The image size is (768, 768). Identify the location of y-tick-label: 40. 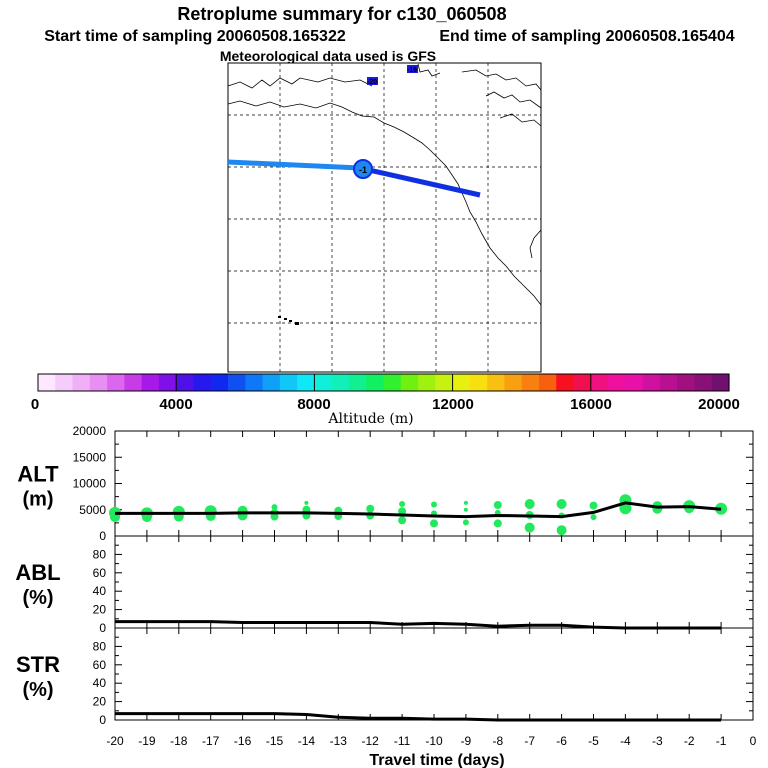
(100, 683).